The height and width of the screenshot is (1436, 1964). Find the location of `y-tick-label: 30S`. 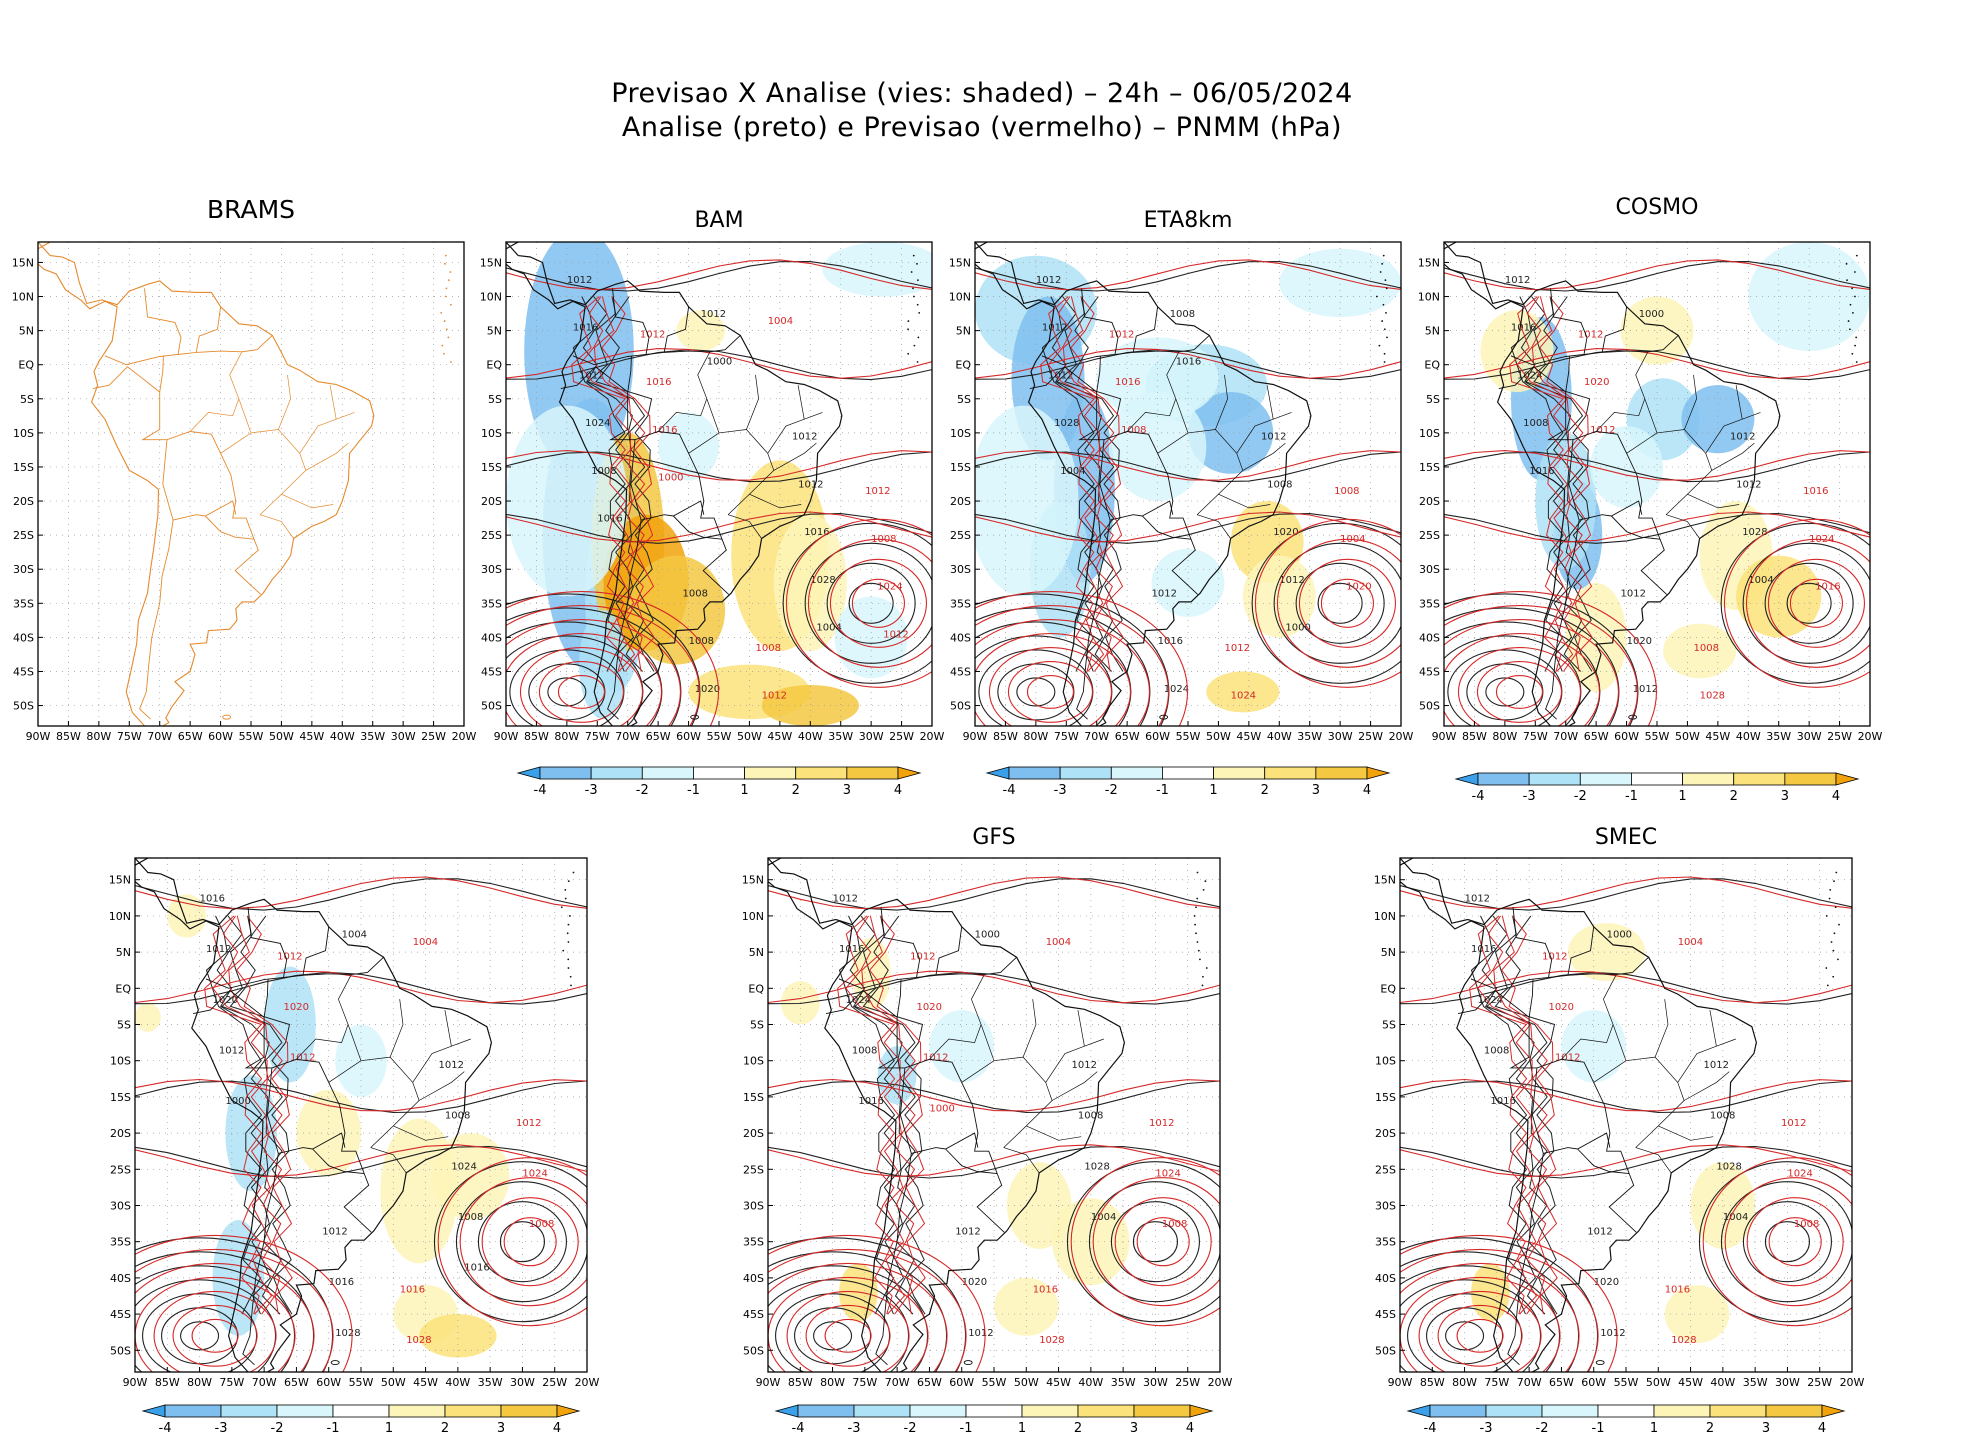

y-tick-label: 30S is located at coordinates (1385, 1205).